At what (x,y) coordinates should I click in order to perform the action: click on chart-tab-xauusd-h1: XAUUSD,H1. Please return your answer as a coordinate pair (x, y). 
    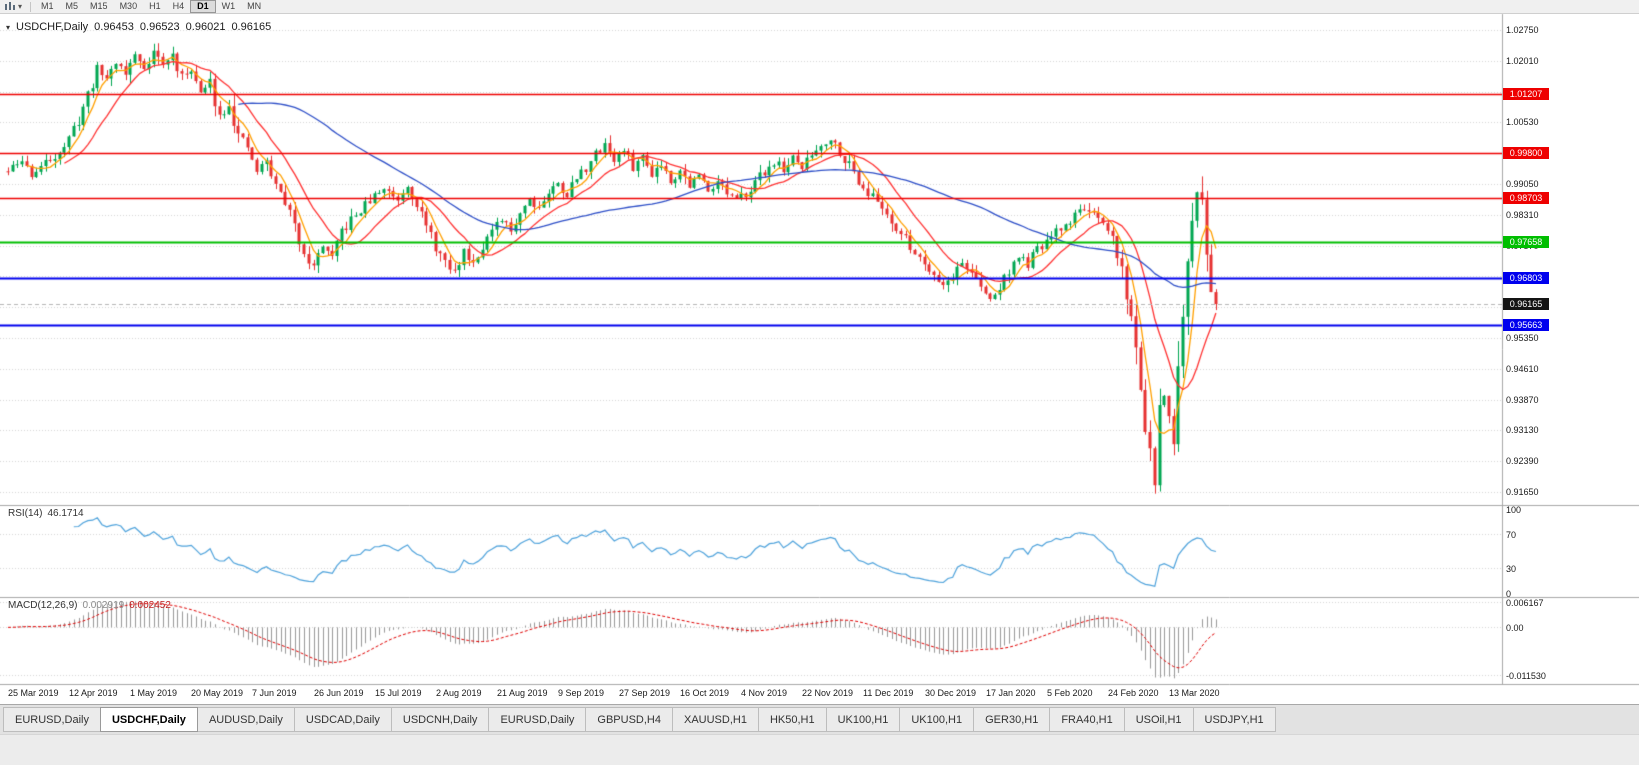
    Looking at the image, I should click on (715, 719).